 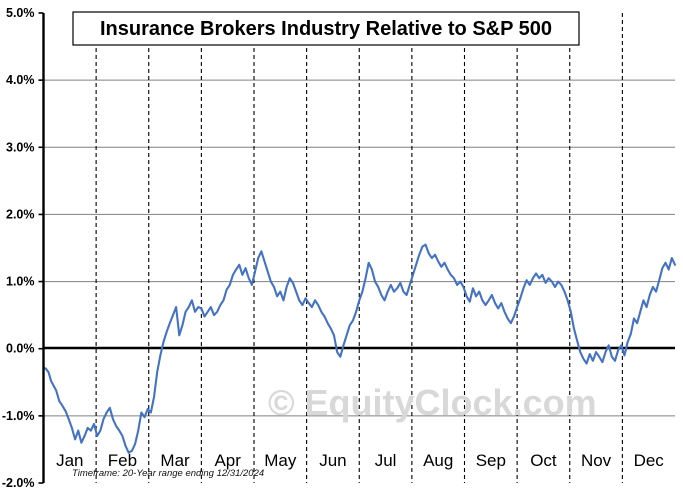 I want to click on y-tick-label: 1.0%, so click(x=20, y=282).